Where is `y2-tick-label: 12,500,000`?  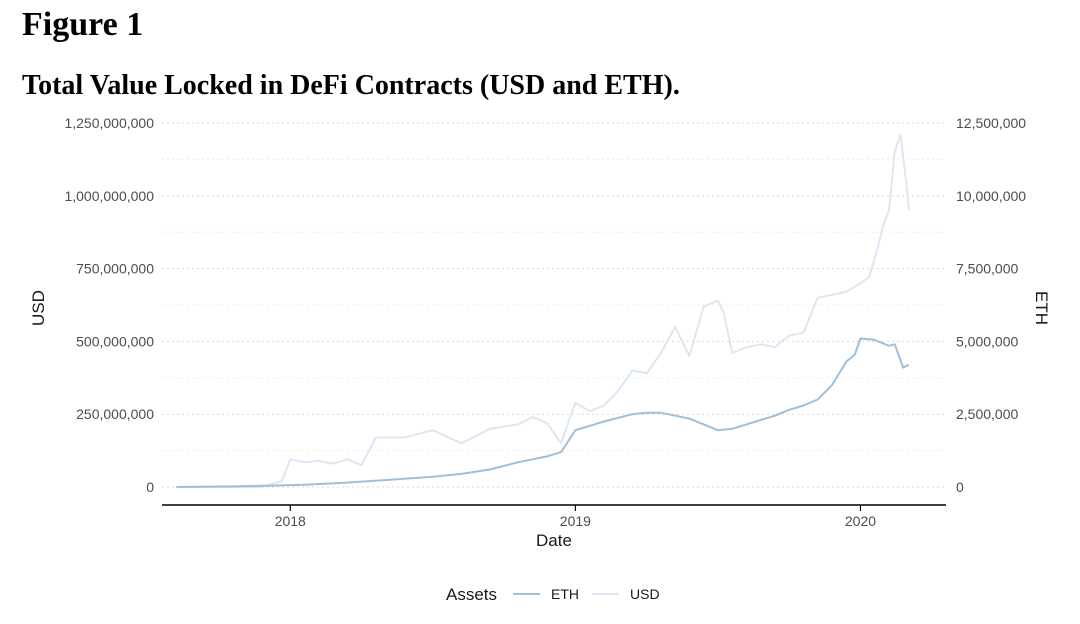 y2-tick-label: 12,500,000 is located at coordinates (991, 123).